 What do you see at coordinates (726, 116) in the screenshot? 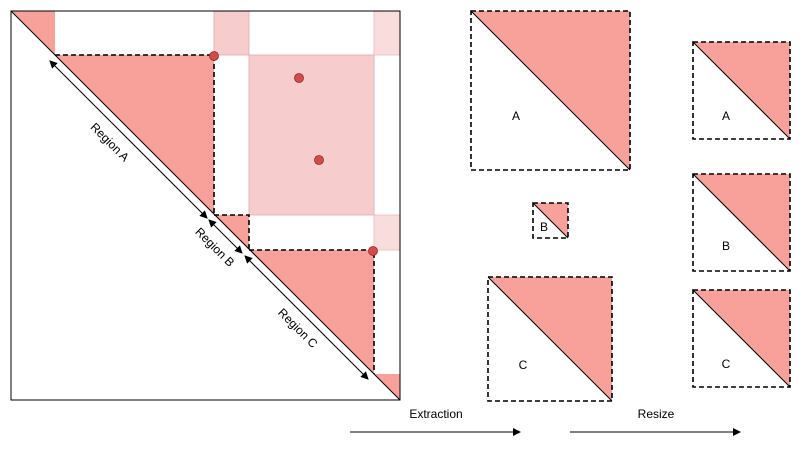
I see `resized-a-label: A` at bounding box center [726, 116].